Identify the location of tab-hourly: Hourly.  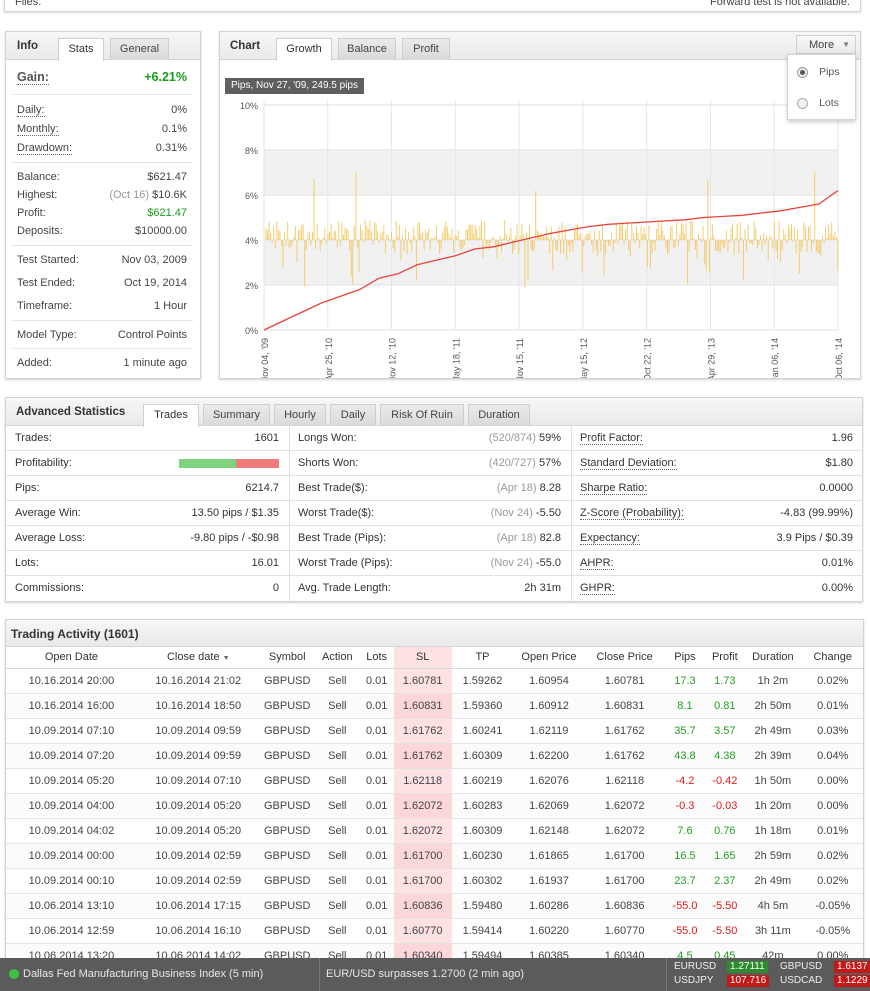
(300, 415).